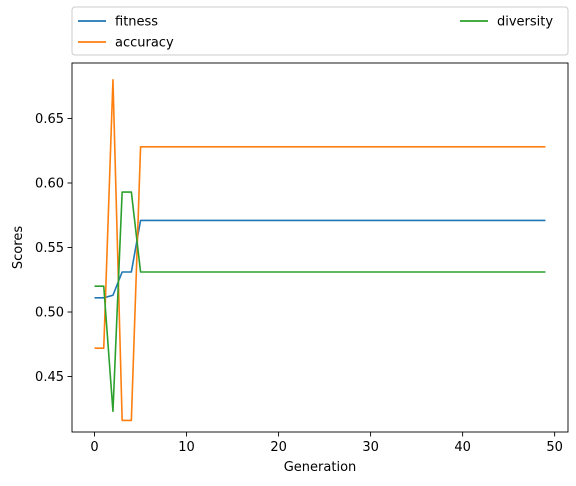 This screenshot has width=576, height=486. Describe the element at coordinates (278, 447) in the screenshot. I see `x-tick-label: 20` at that location.